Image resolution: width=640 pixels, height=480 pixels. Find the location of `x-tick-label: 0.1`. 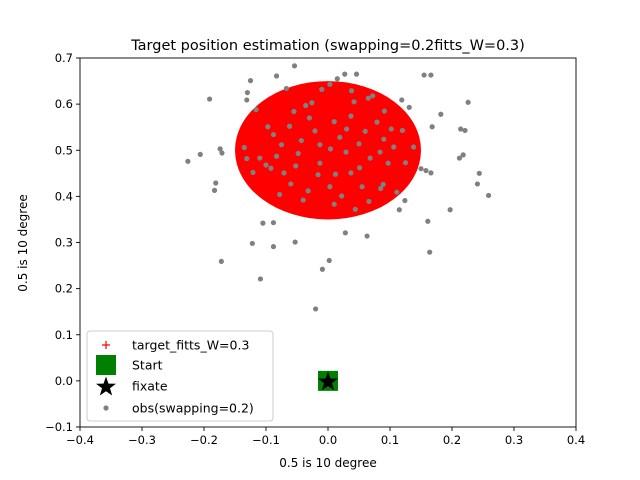

x-tick-label: 0.1 is located at coordinates (390, 440).